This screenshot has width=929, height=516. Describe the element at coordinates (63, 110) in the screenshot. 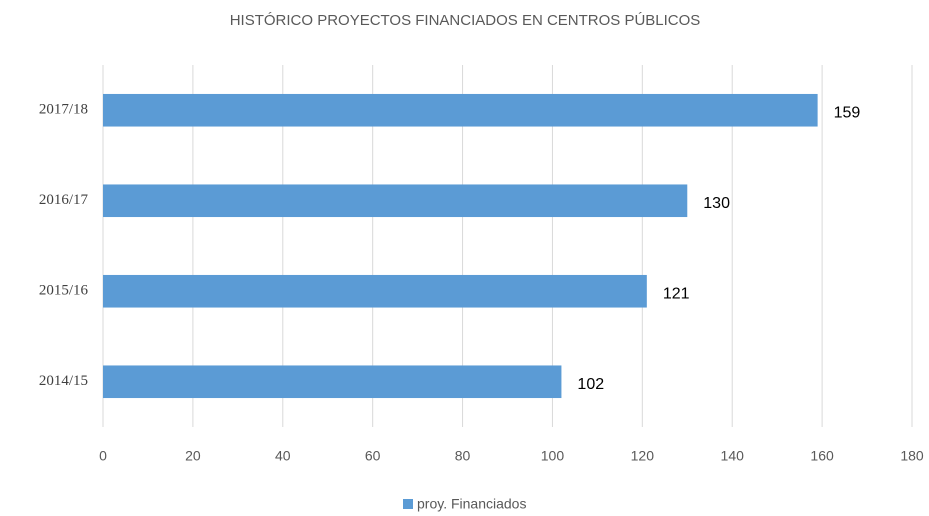

I see `y-tick-label: 2017/18` at that location.